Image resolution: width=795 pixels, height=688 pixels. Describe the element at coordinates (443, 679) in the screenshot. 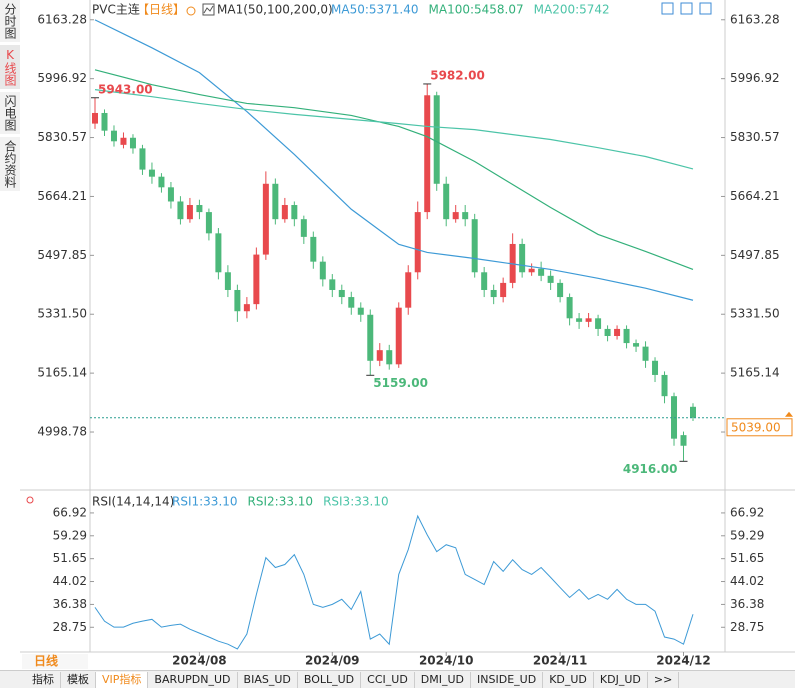

I see `tab: DMI_UD` at that location.